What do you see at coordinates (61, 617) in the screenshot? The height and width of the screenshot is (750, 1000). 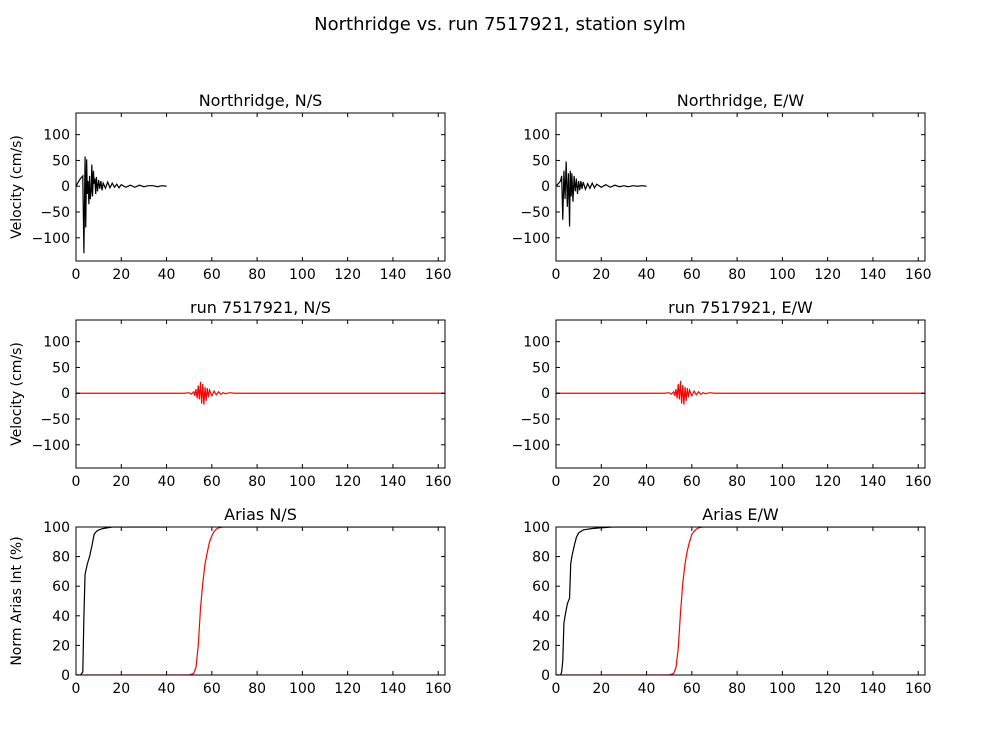 I see `y-tick-label: 40` at bounding box center [61, 617].